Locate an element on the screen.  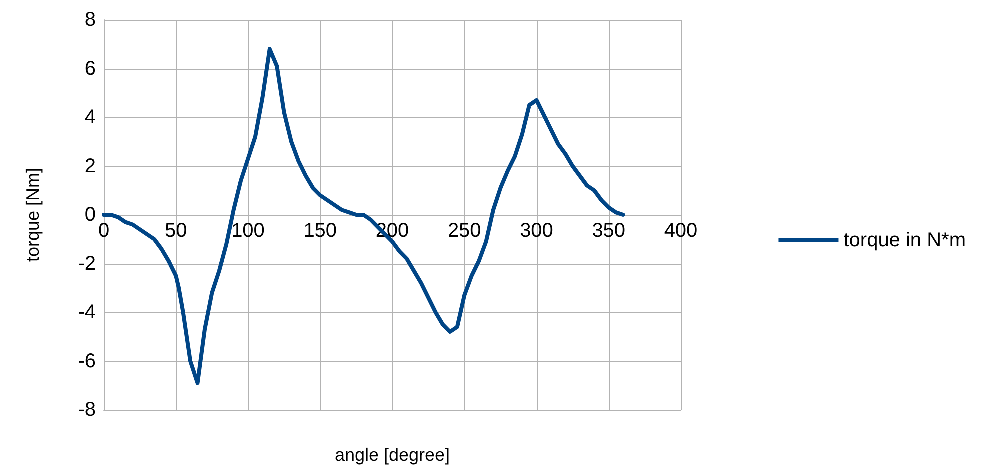
y-tick-label: -4 is located at coordinates (87, 313).